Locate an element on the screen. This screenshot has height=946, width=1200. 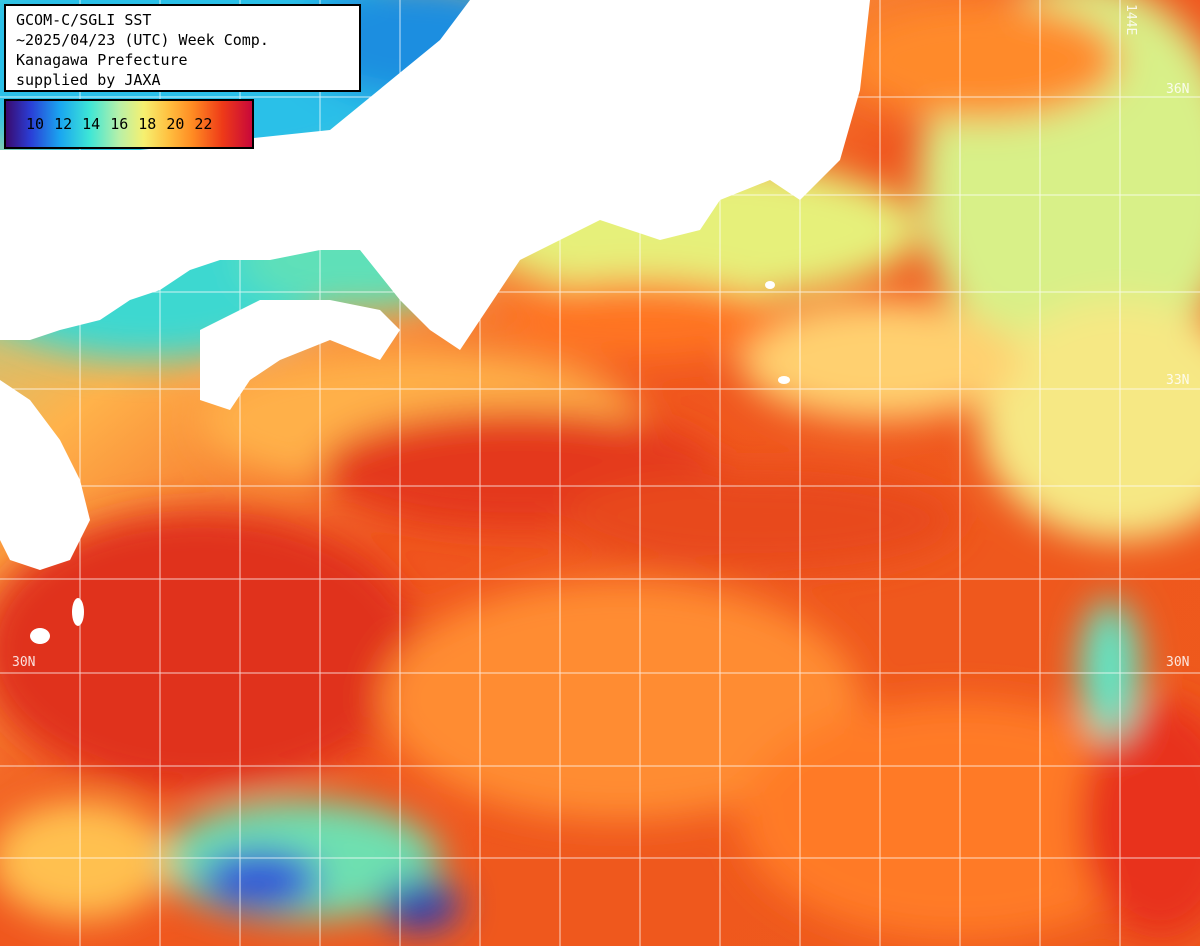
legend-tick: 14 is located at coordinates (91, 124).